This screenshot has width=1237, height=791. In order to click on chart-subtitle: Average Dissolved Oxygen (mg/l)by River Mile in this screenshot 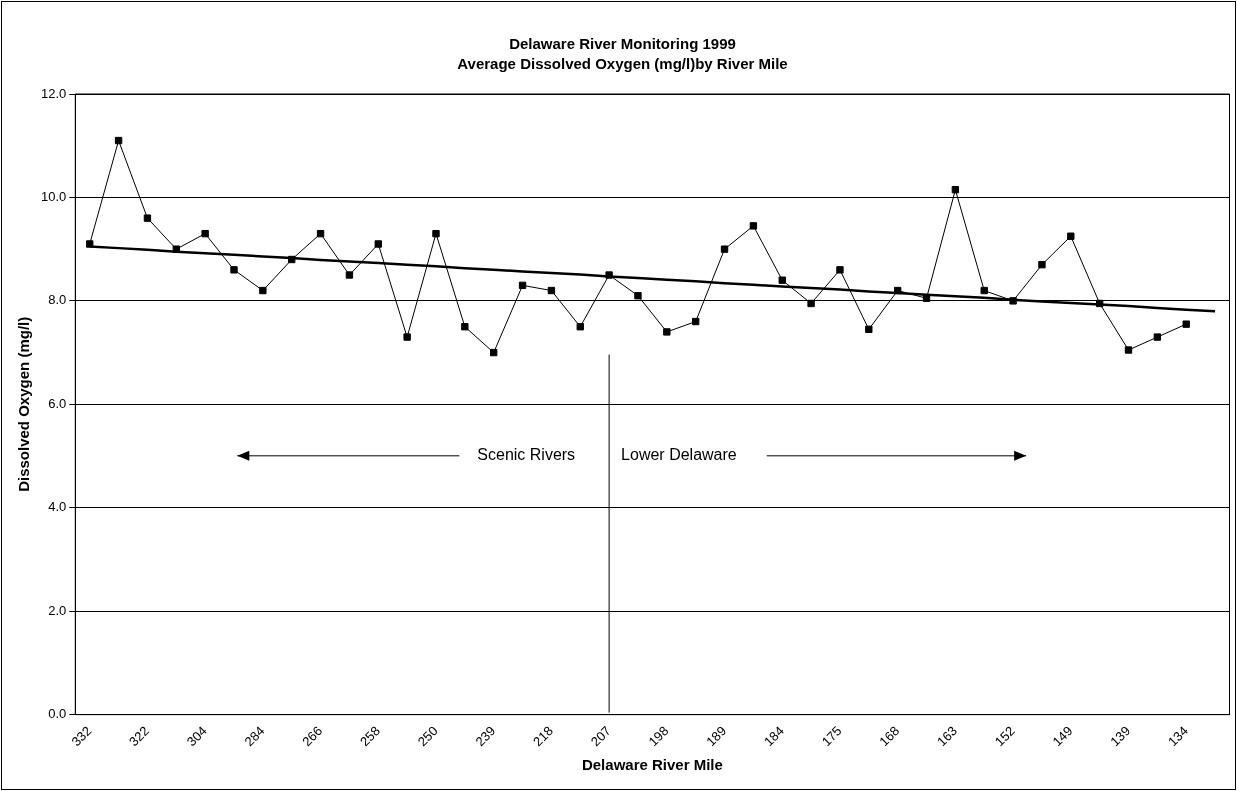, I will do `click(622, 64)`.